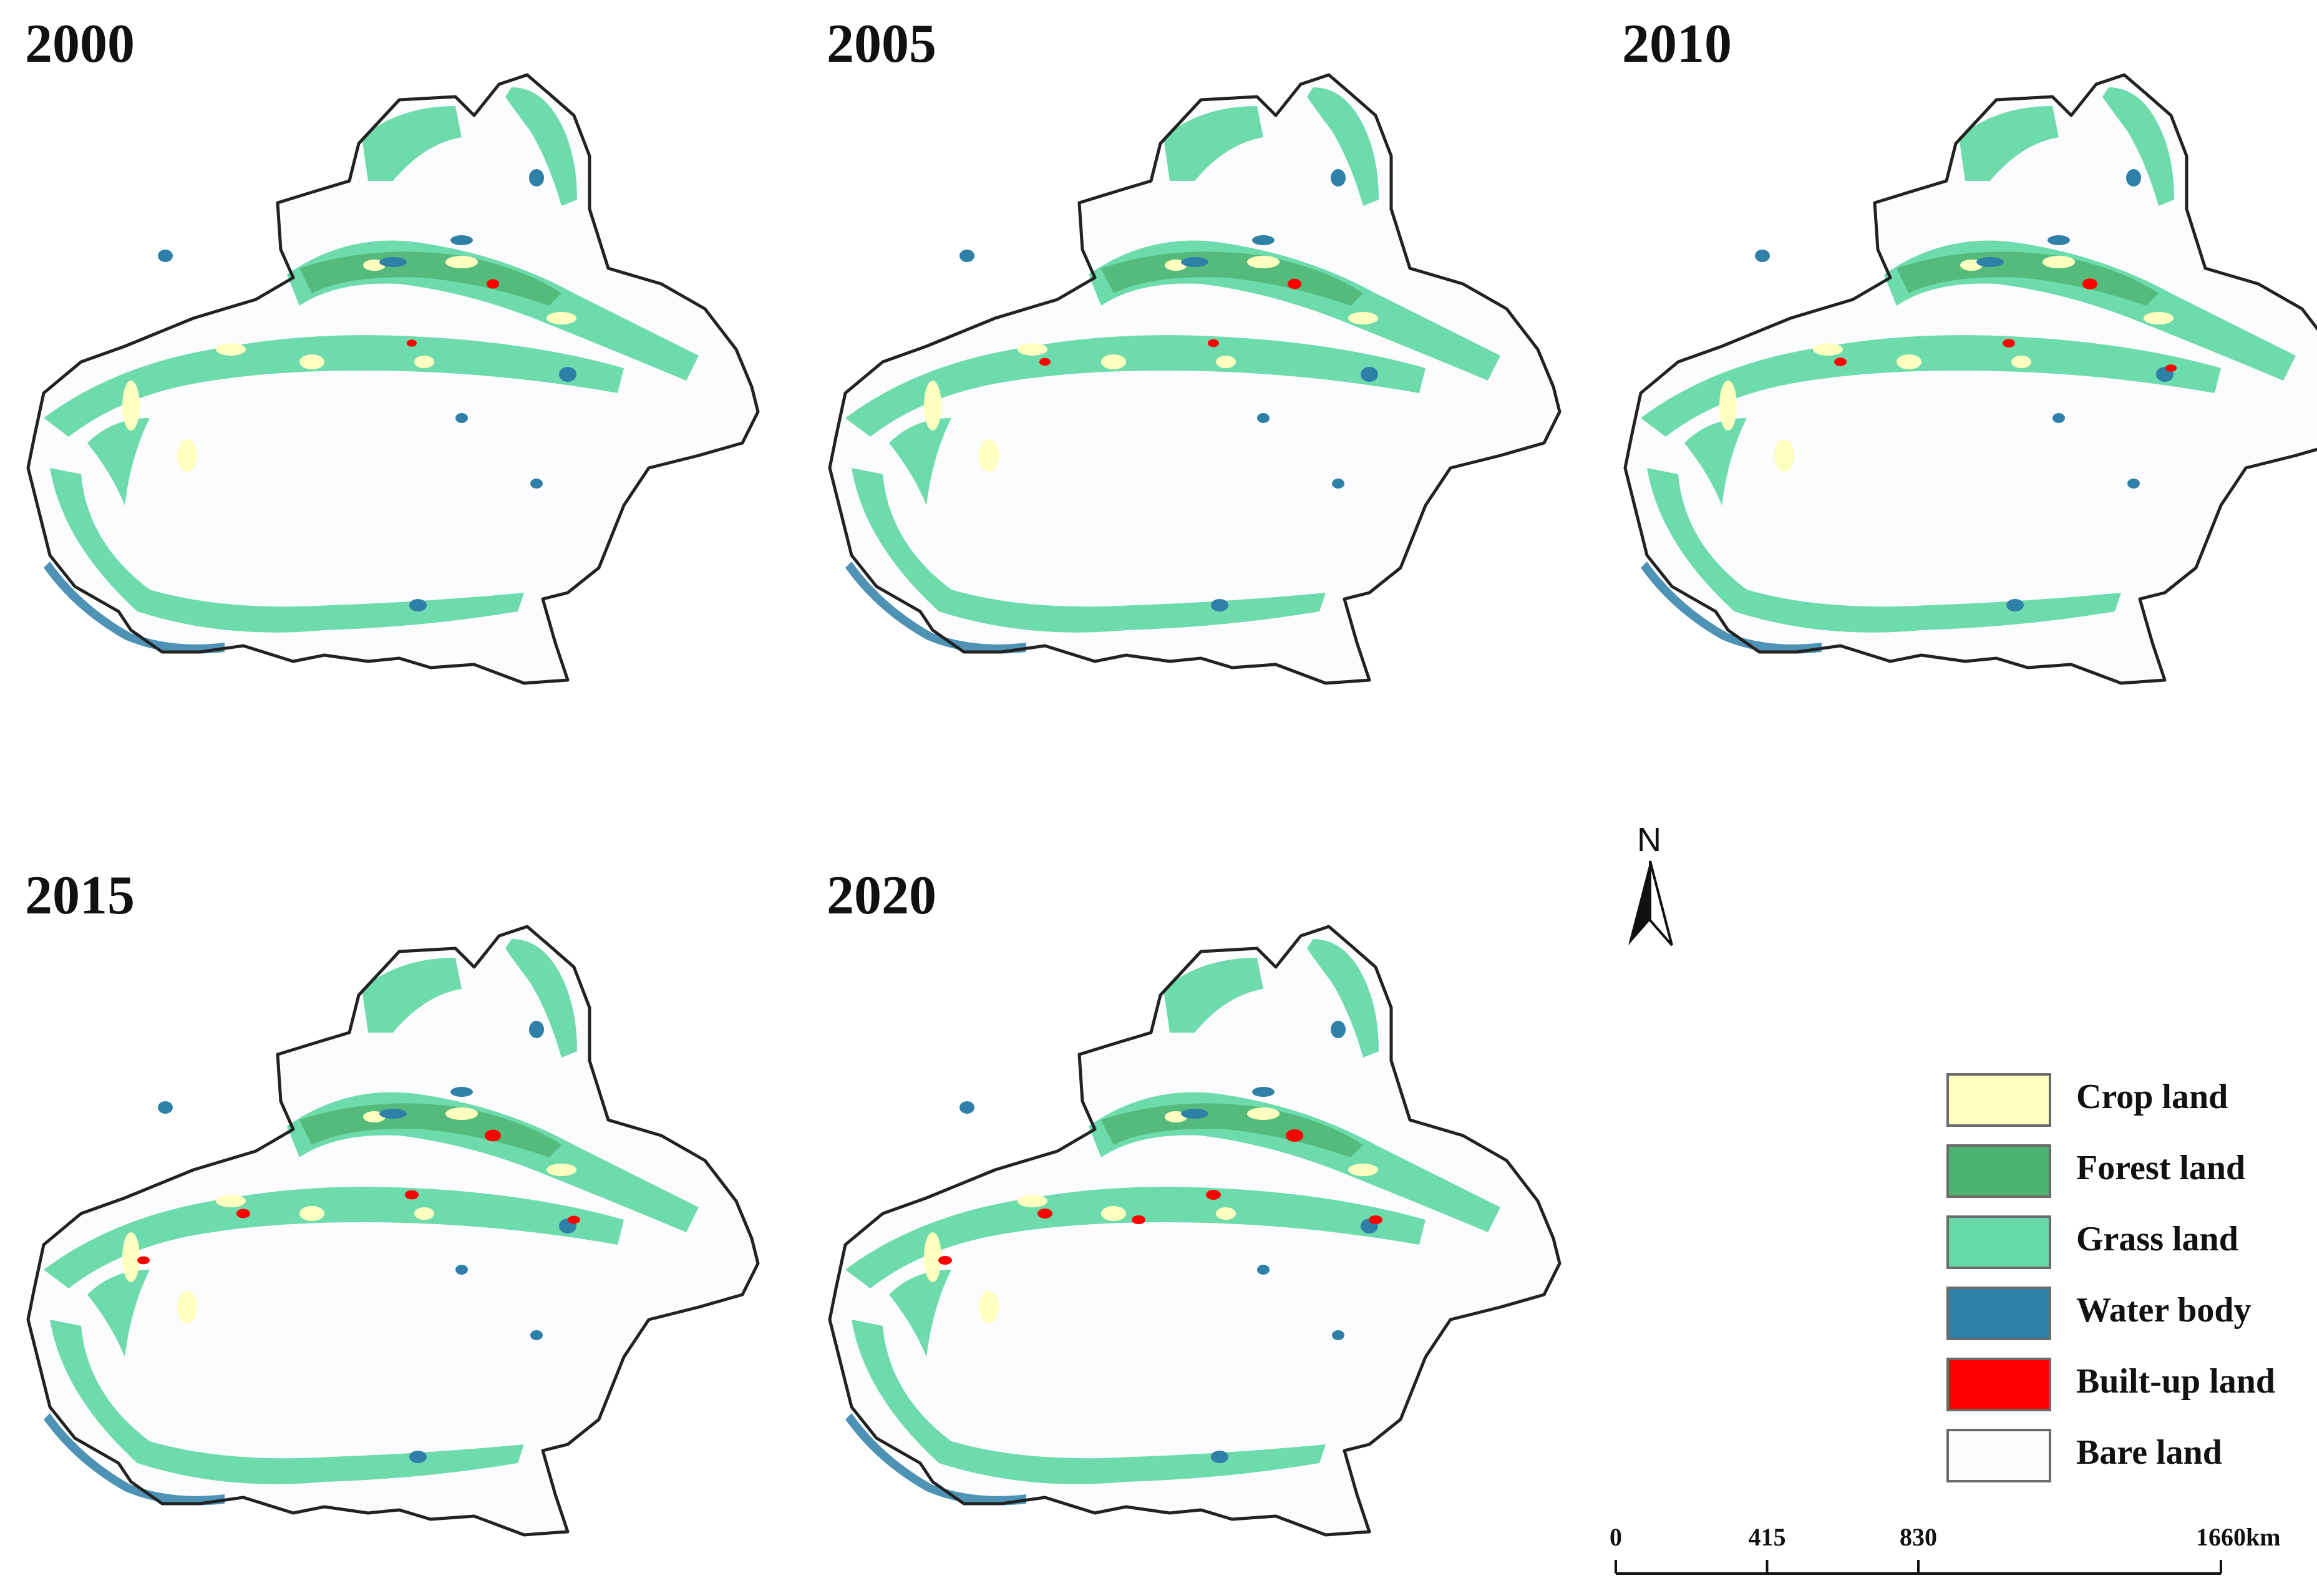 This screenshot has height=1596, width=2317. I want to click on map-panel-2020: 2020, so click(1210, 1213).